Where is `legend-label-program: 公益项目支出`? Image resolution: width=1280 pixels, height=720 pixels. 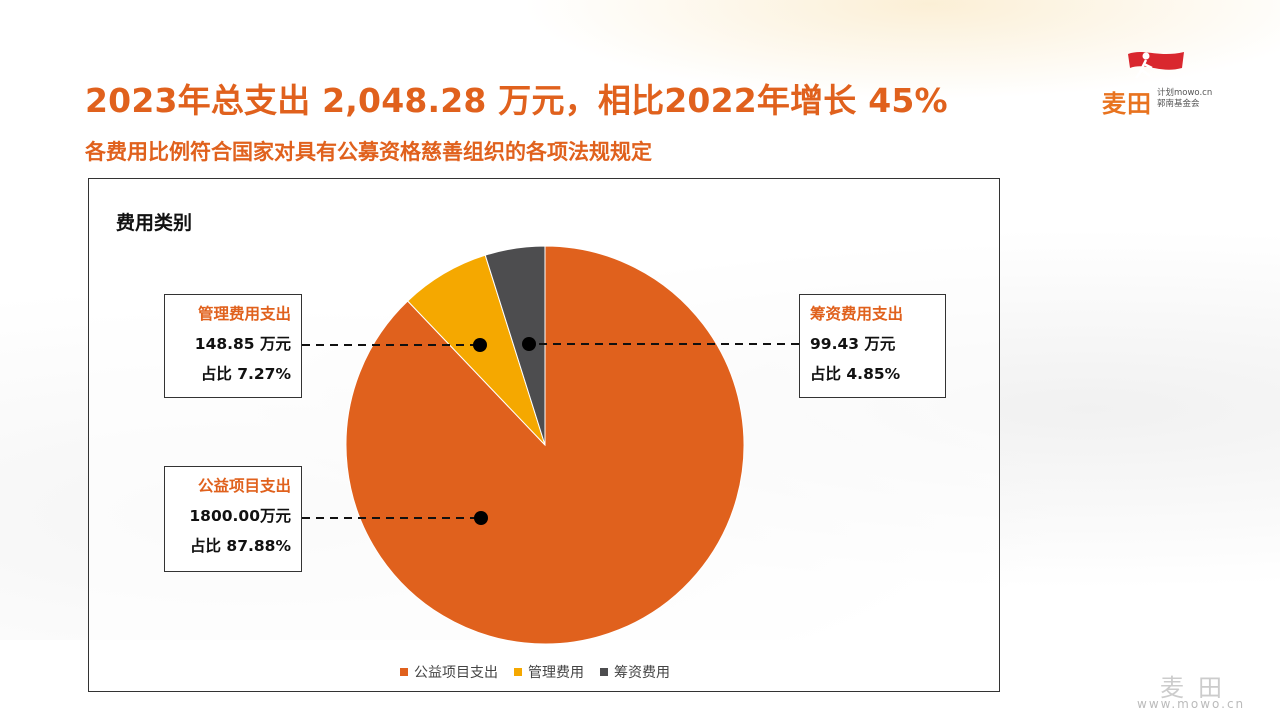
legend-label-program: 公益项目支出 is located at coordinates (456, 673).